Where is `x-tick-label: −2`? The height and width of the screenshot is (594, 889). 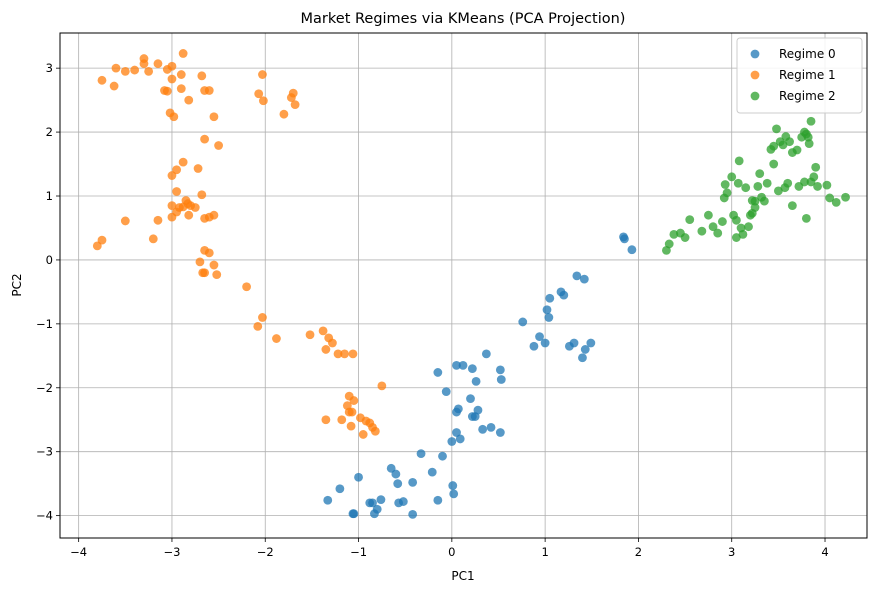 x-tick-label: −2 is located at coordinates (265, 552).